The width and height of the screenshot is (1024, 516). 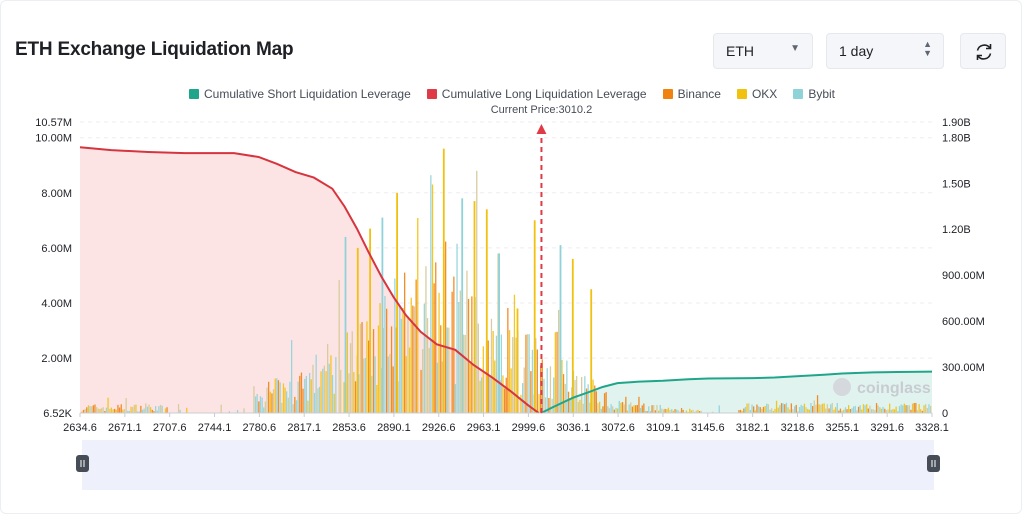 I want to click on legend-item-okx: OKX, so click(x=756, y=94).